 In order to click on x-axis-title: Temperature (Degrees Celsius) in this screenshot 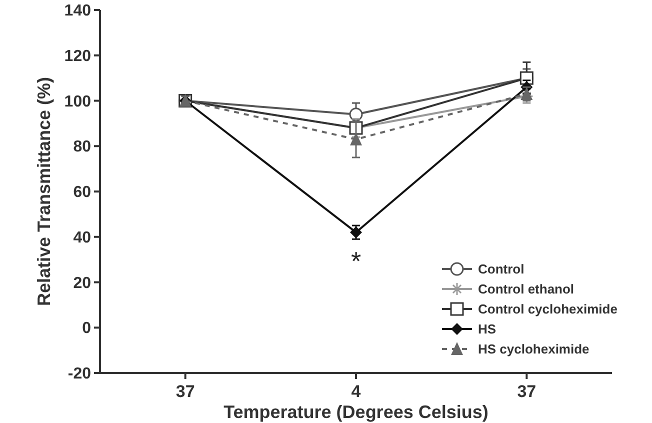, I will do `click(356, 412)`.